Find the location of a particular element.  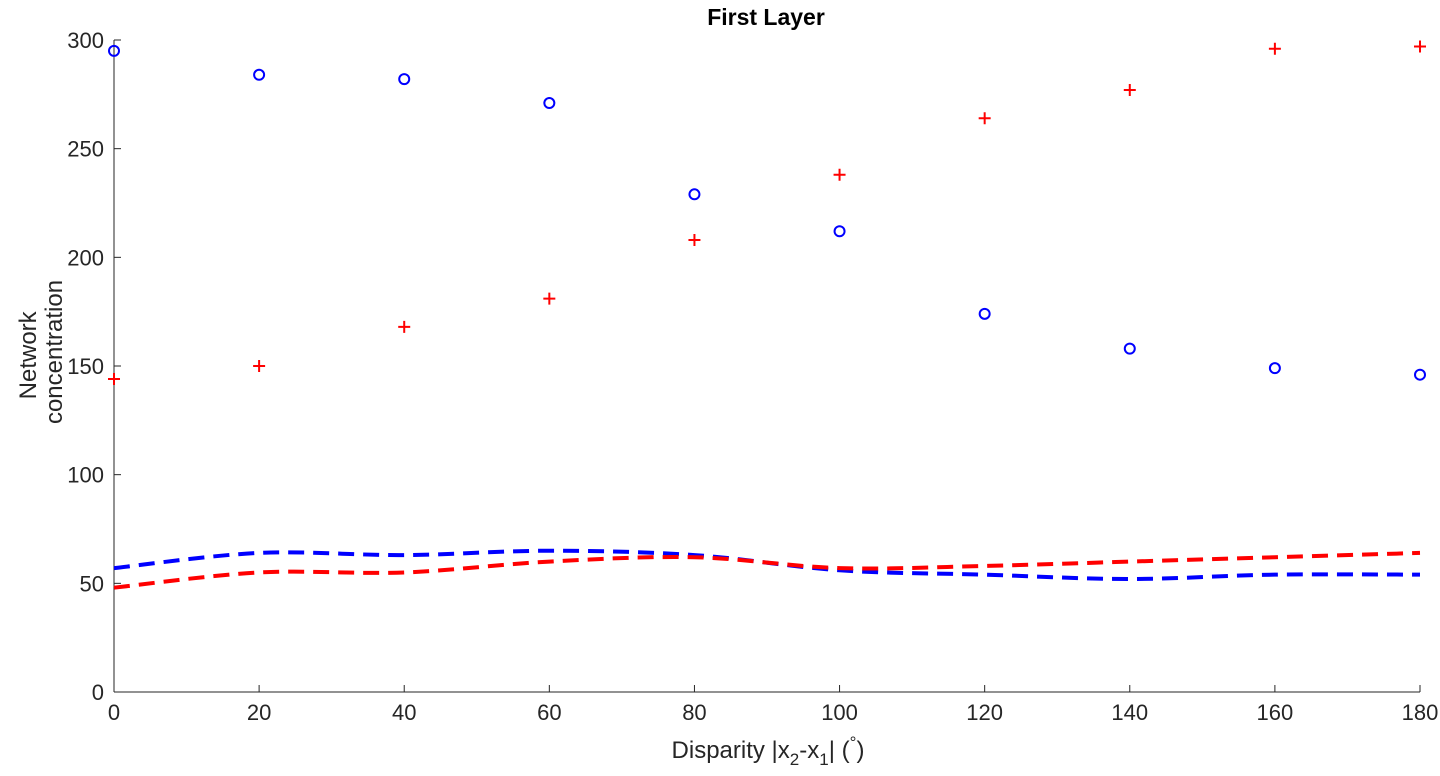

x-label-mid: -x is located at coordinates (809, 750).